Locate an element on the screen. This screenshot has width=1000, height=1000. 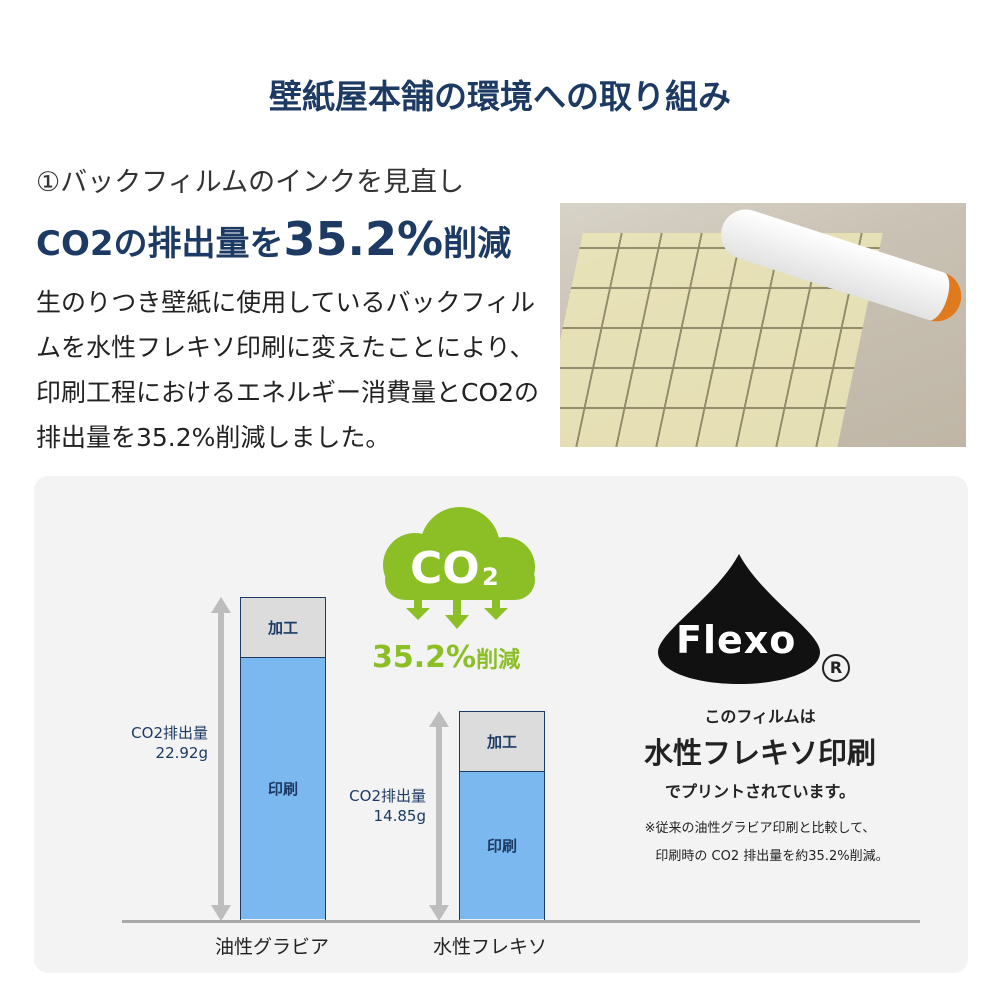
section-subtitle: ①バックフィルムのインクを見直し is located at coordinates (250, 182).